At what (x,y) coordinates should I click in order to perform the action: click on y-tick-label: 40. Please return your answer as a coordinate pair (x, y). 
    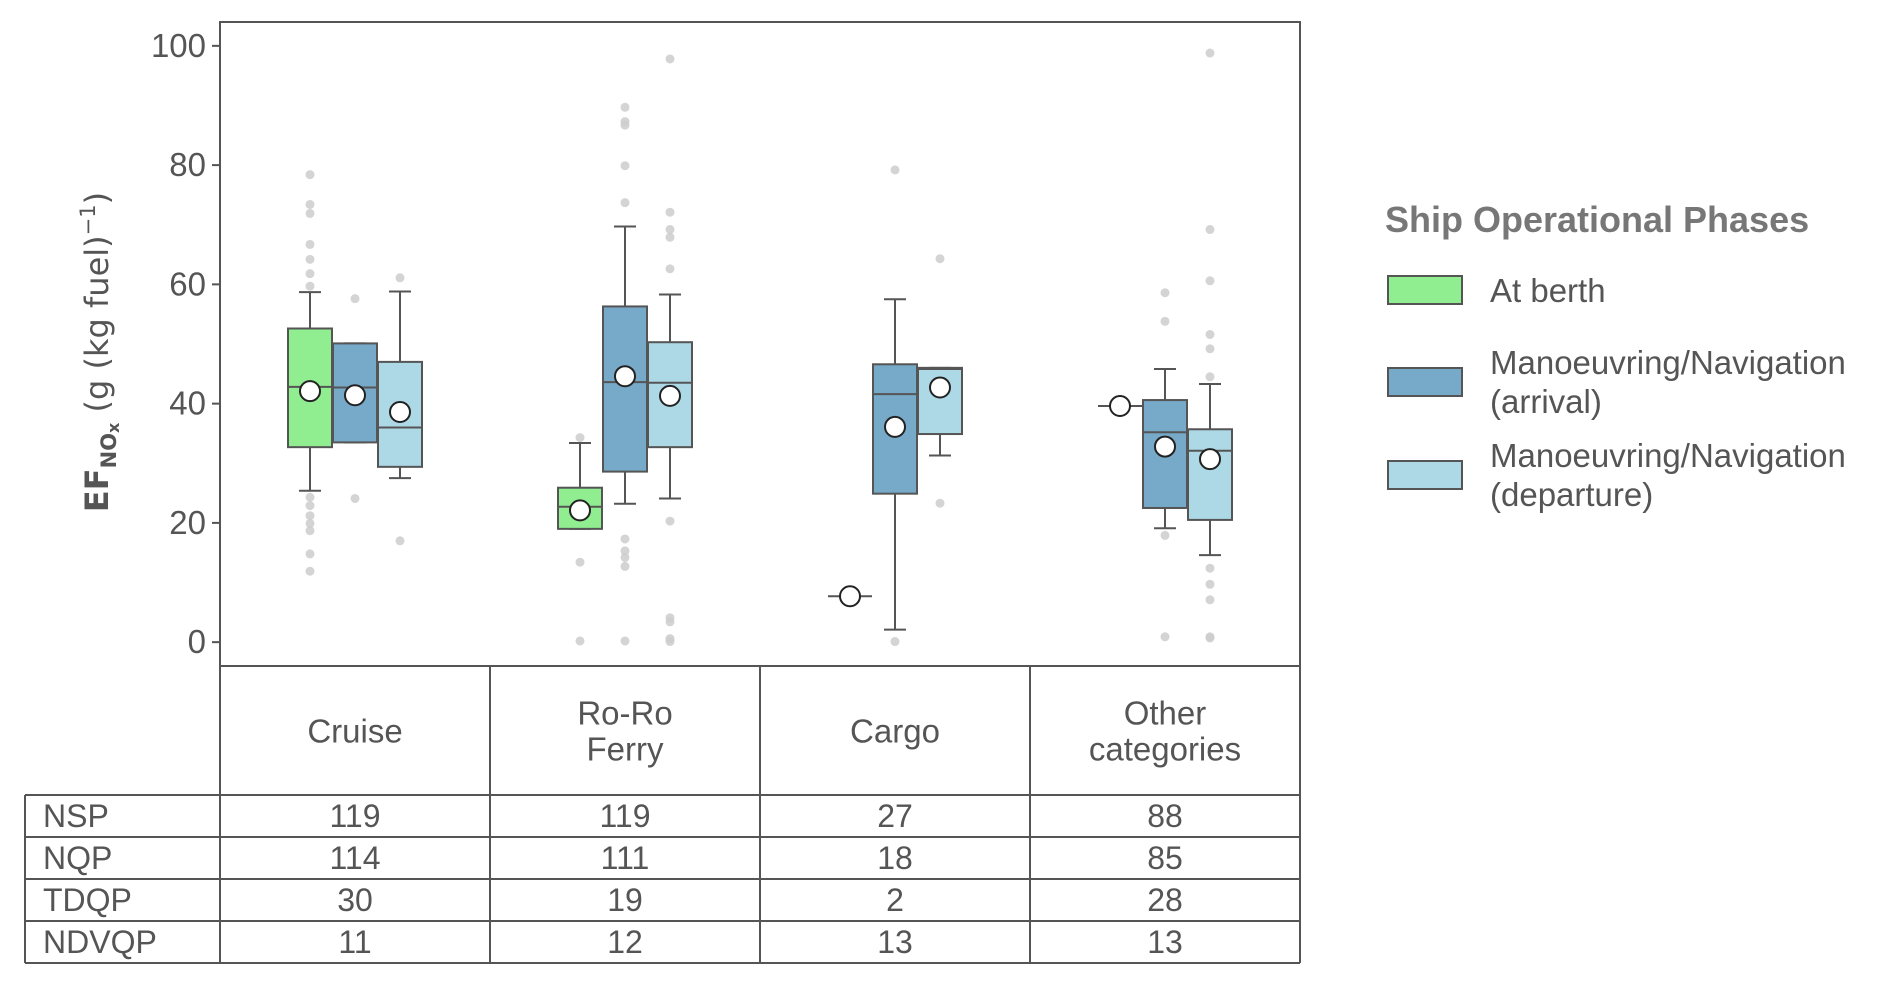
    Looking at the image, I should click on (187, 403).